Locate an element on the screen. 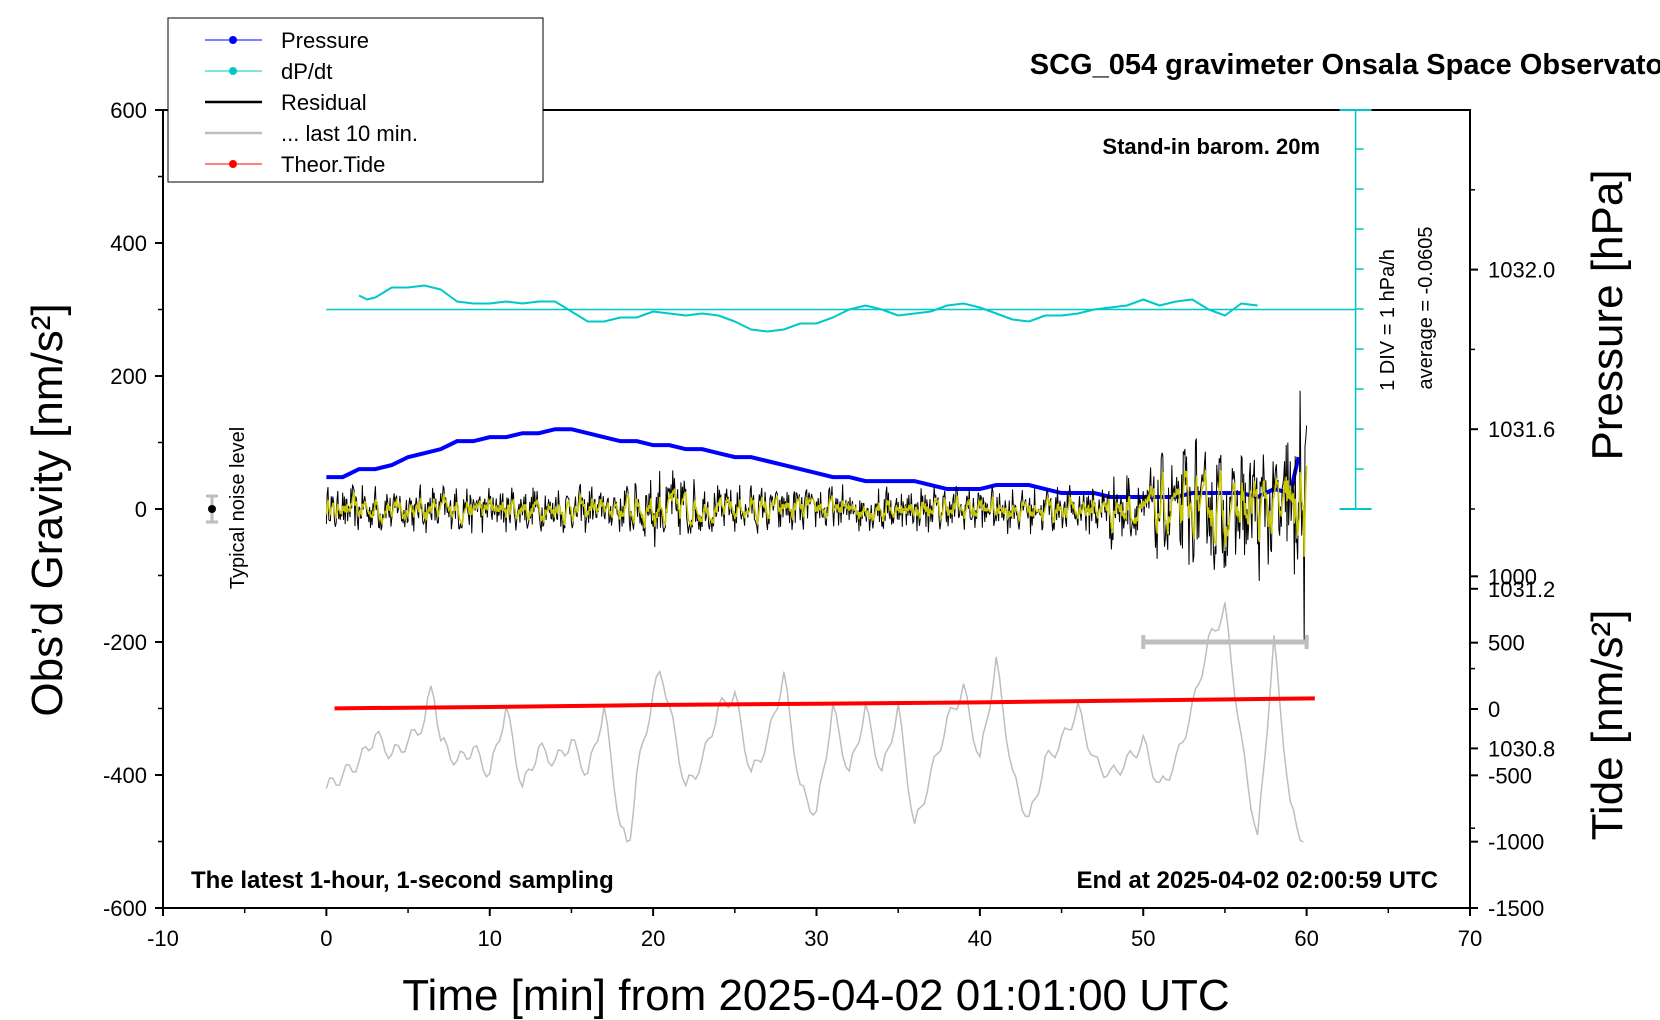 This screenshot has height=1020, width=1660. noise-bar-dot is located at coordinates (212, 509).